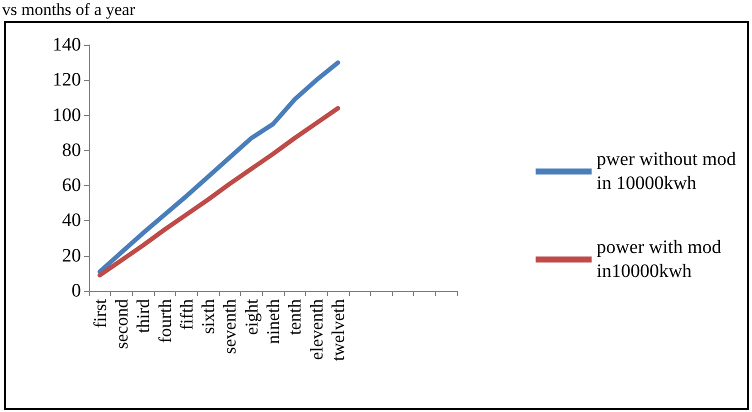 The width and height of the screenshot is (752, 412). Describe the element at coordinates (230, 326) in the screenshot. I see `x-tick-label: seventh` at that location.